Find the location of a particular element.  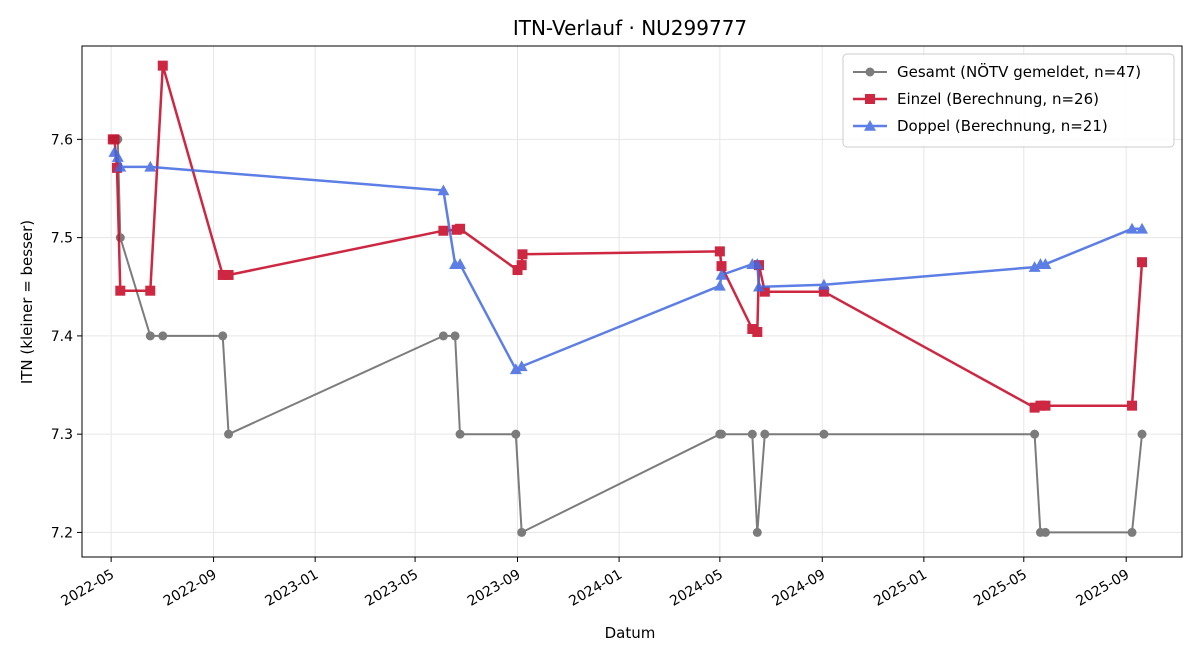

x-tick-label: 2025-01 is located at coordinates (900, 588).